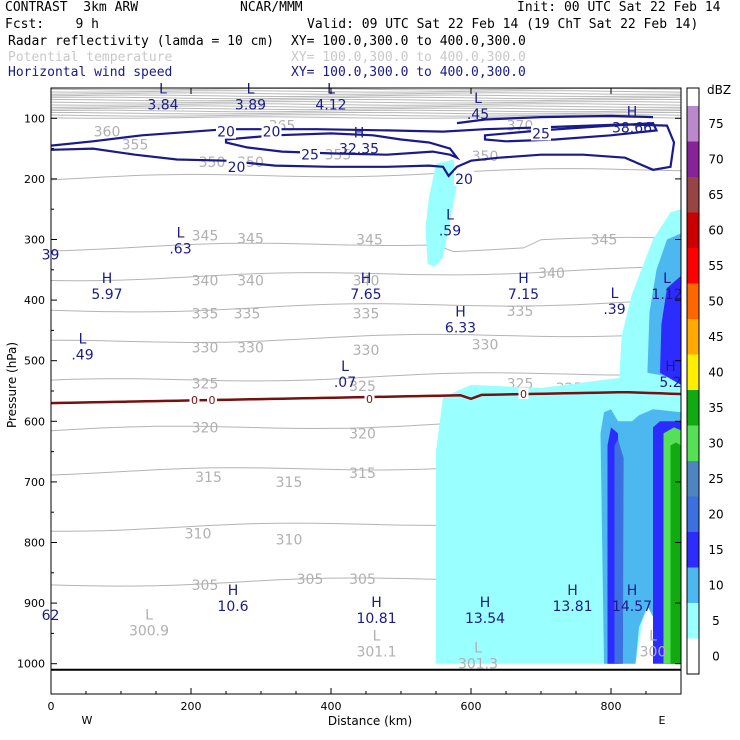 This screenshot has width=740, height=740. Describe the element at coordinates (149, 615) in the screenshot. I see `theta-extremum-type: L` at that location.